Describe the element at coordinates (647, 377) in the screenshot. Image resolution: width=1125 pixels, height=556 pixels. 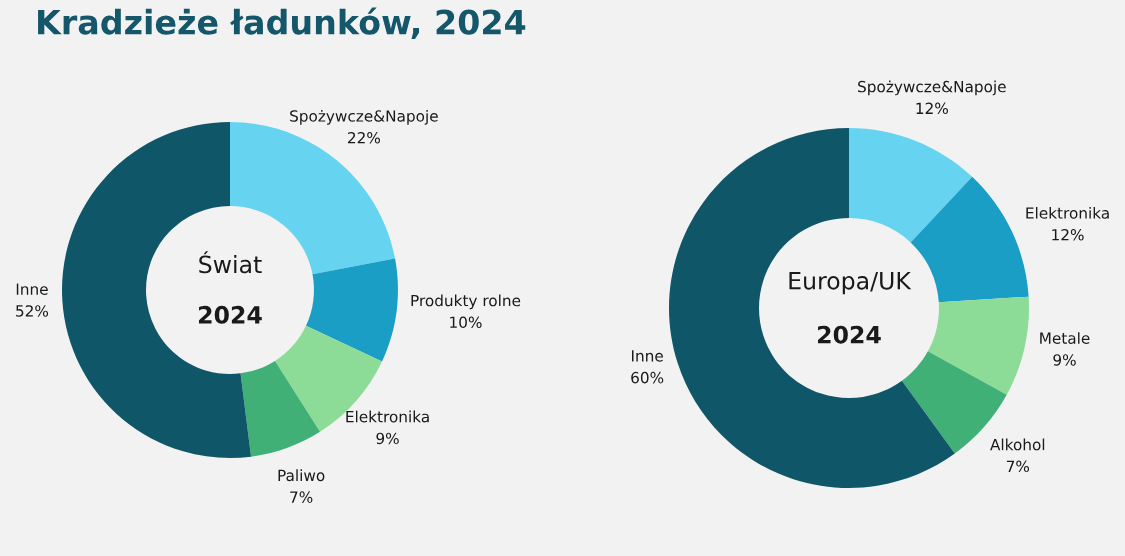
I see `data-label: 60%` at that location.